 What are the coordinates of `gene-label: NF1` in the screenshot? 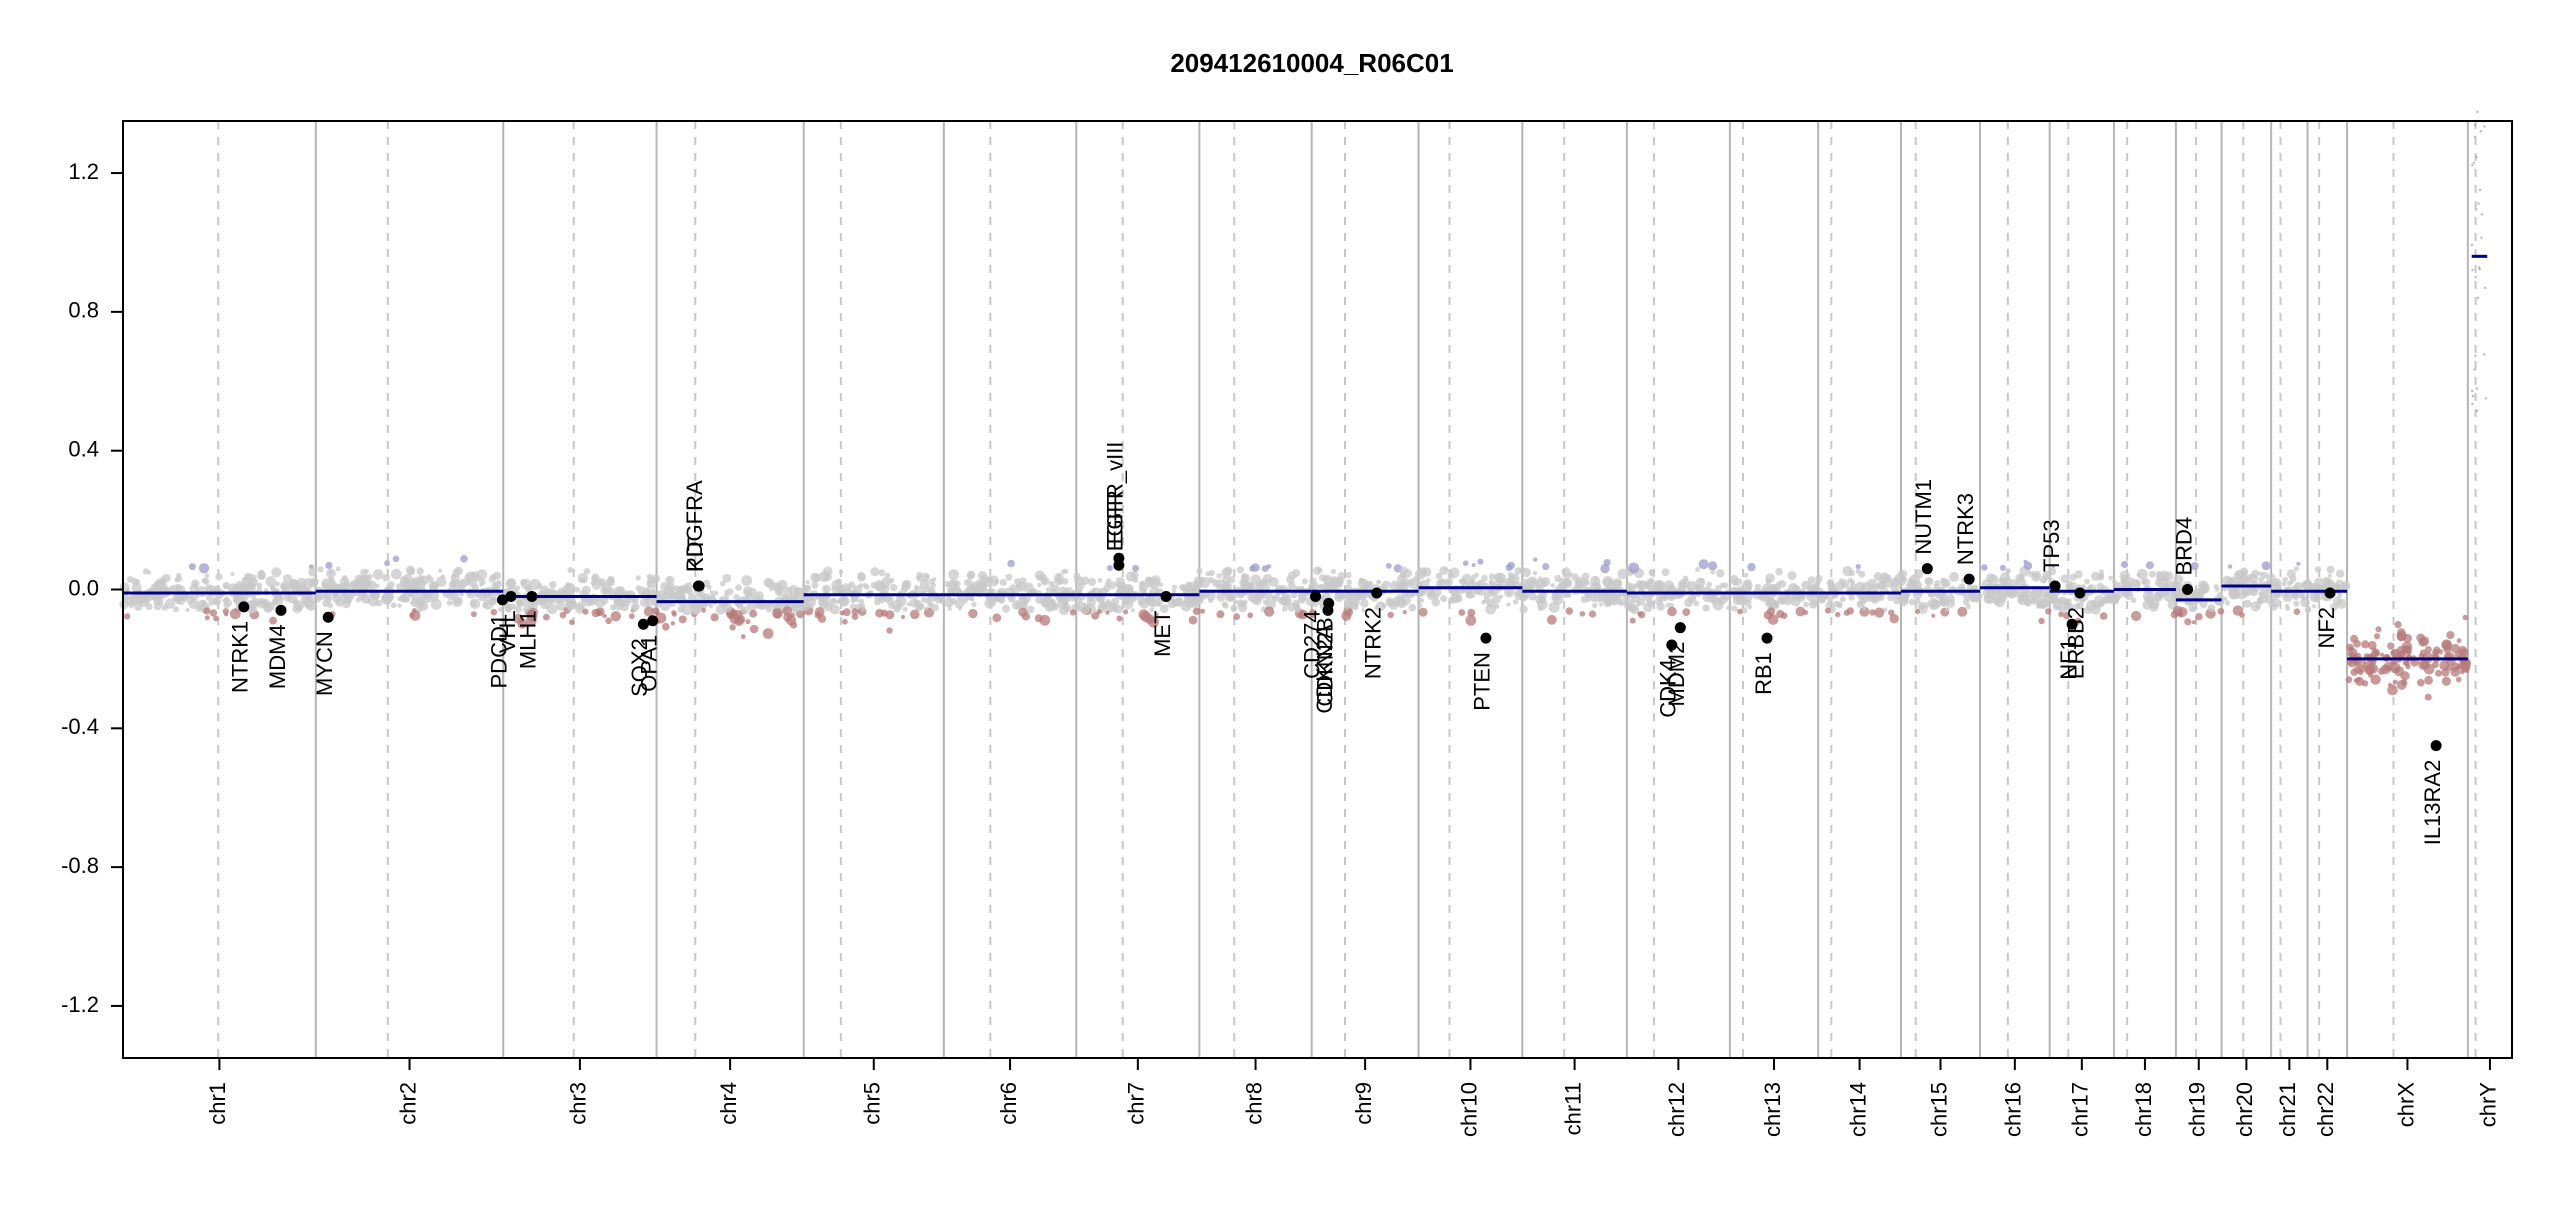 It's located at (2068, 659).